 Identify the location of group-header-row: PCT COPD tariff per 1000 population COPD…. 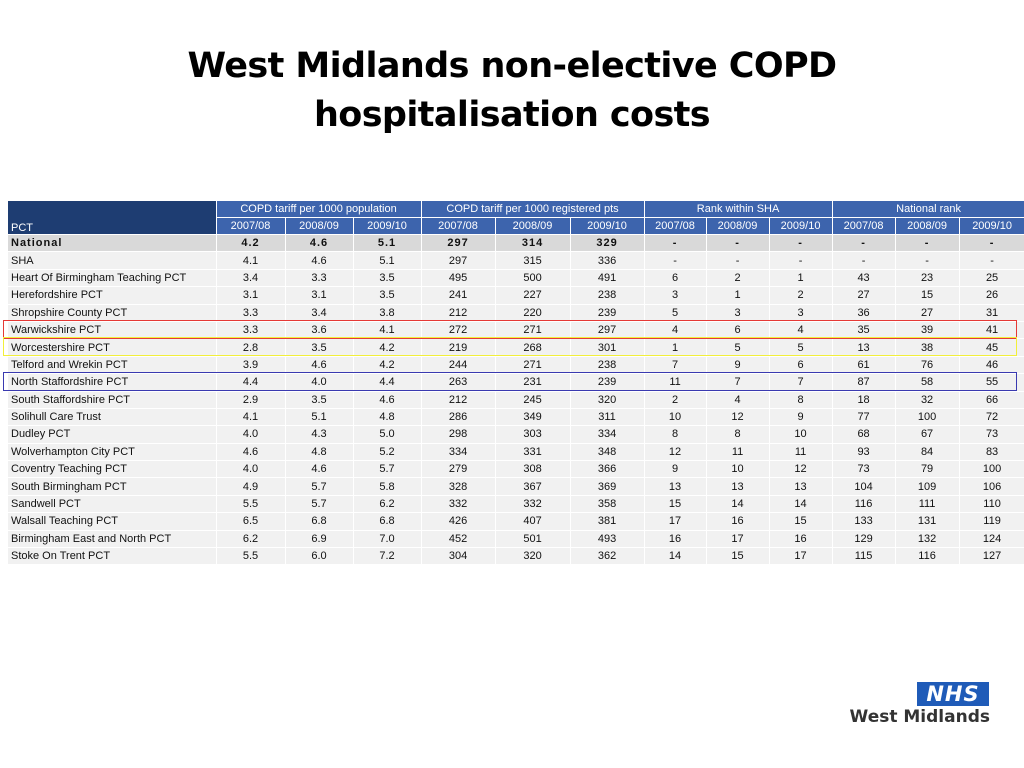
(516, 218).